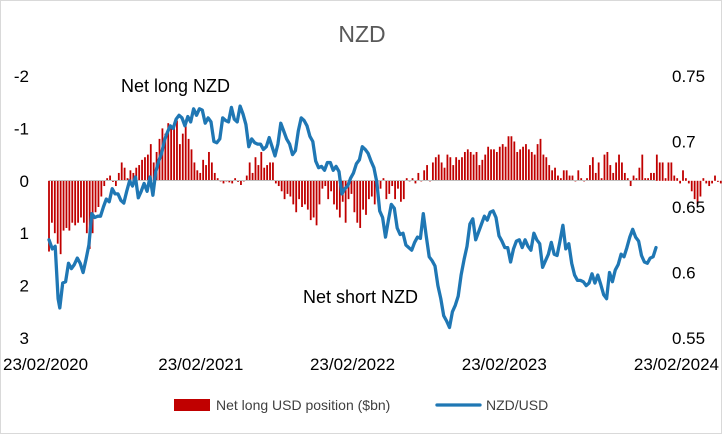 This screenshot has width=722, height=435. I want to click on left-tick-label: 1, so click(24, 233).